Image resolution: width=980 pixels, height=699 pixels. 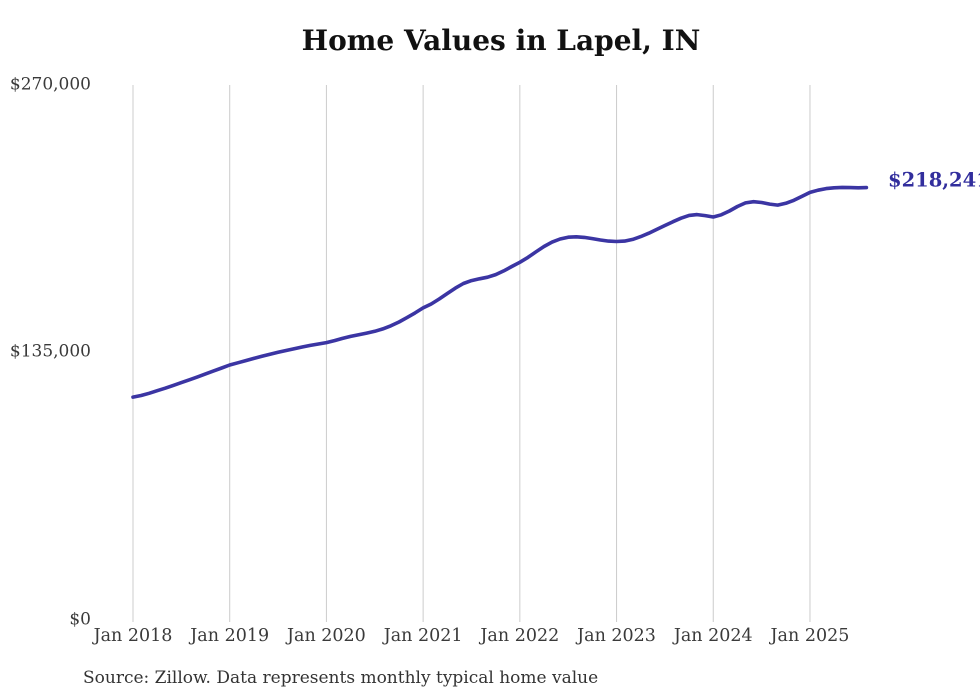 What do you see at coordinates (934, 180) in the screenshot?
I see `latest-value-label: $218,241` at bounding box center [934, 180].